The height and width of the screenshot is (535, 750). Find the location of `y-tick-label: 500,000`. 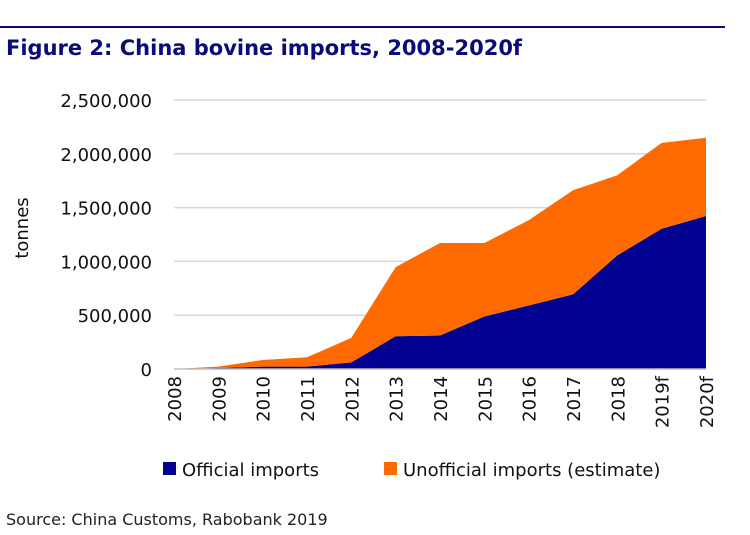

y-tick-label: 500,000 is located at coordinates (115, 316).